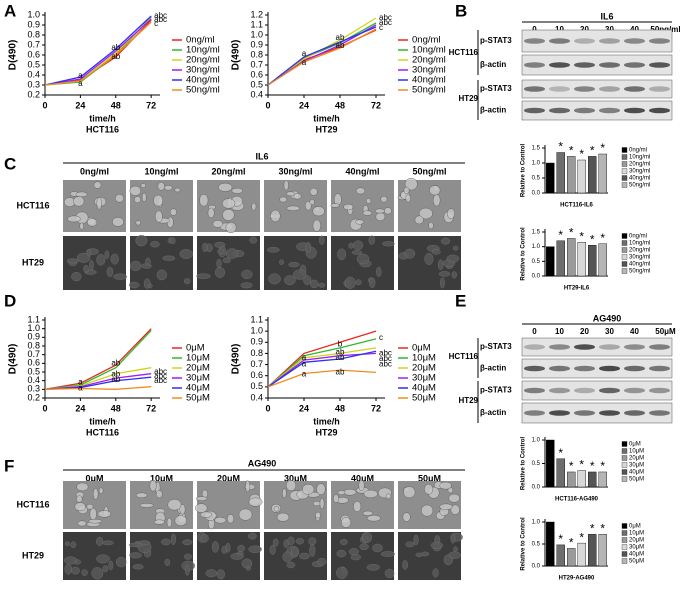 The height and width of the screenshot is (592, 680). I want to click on chart-title: HCT116-IL6, so click(576, 206).